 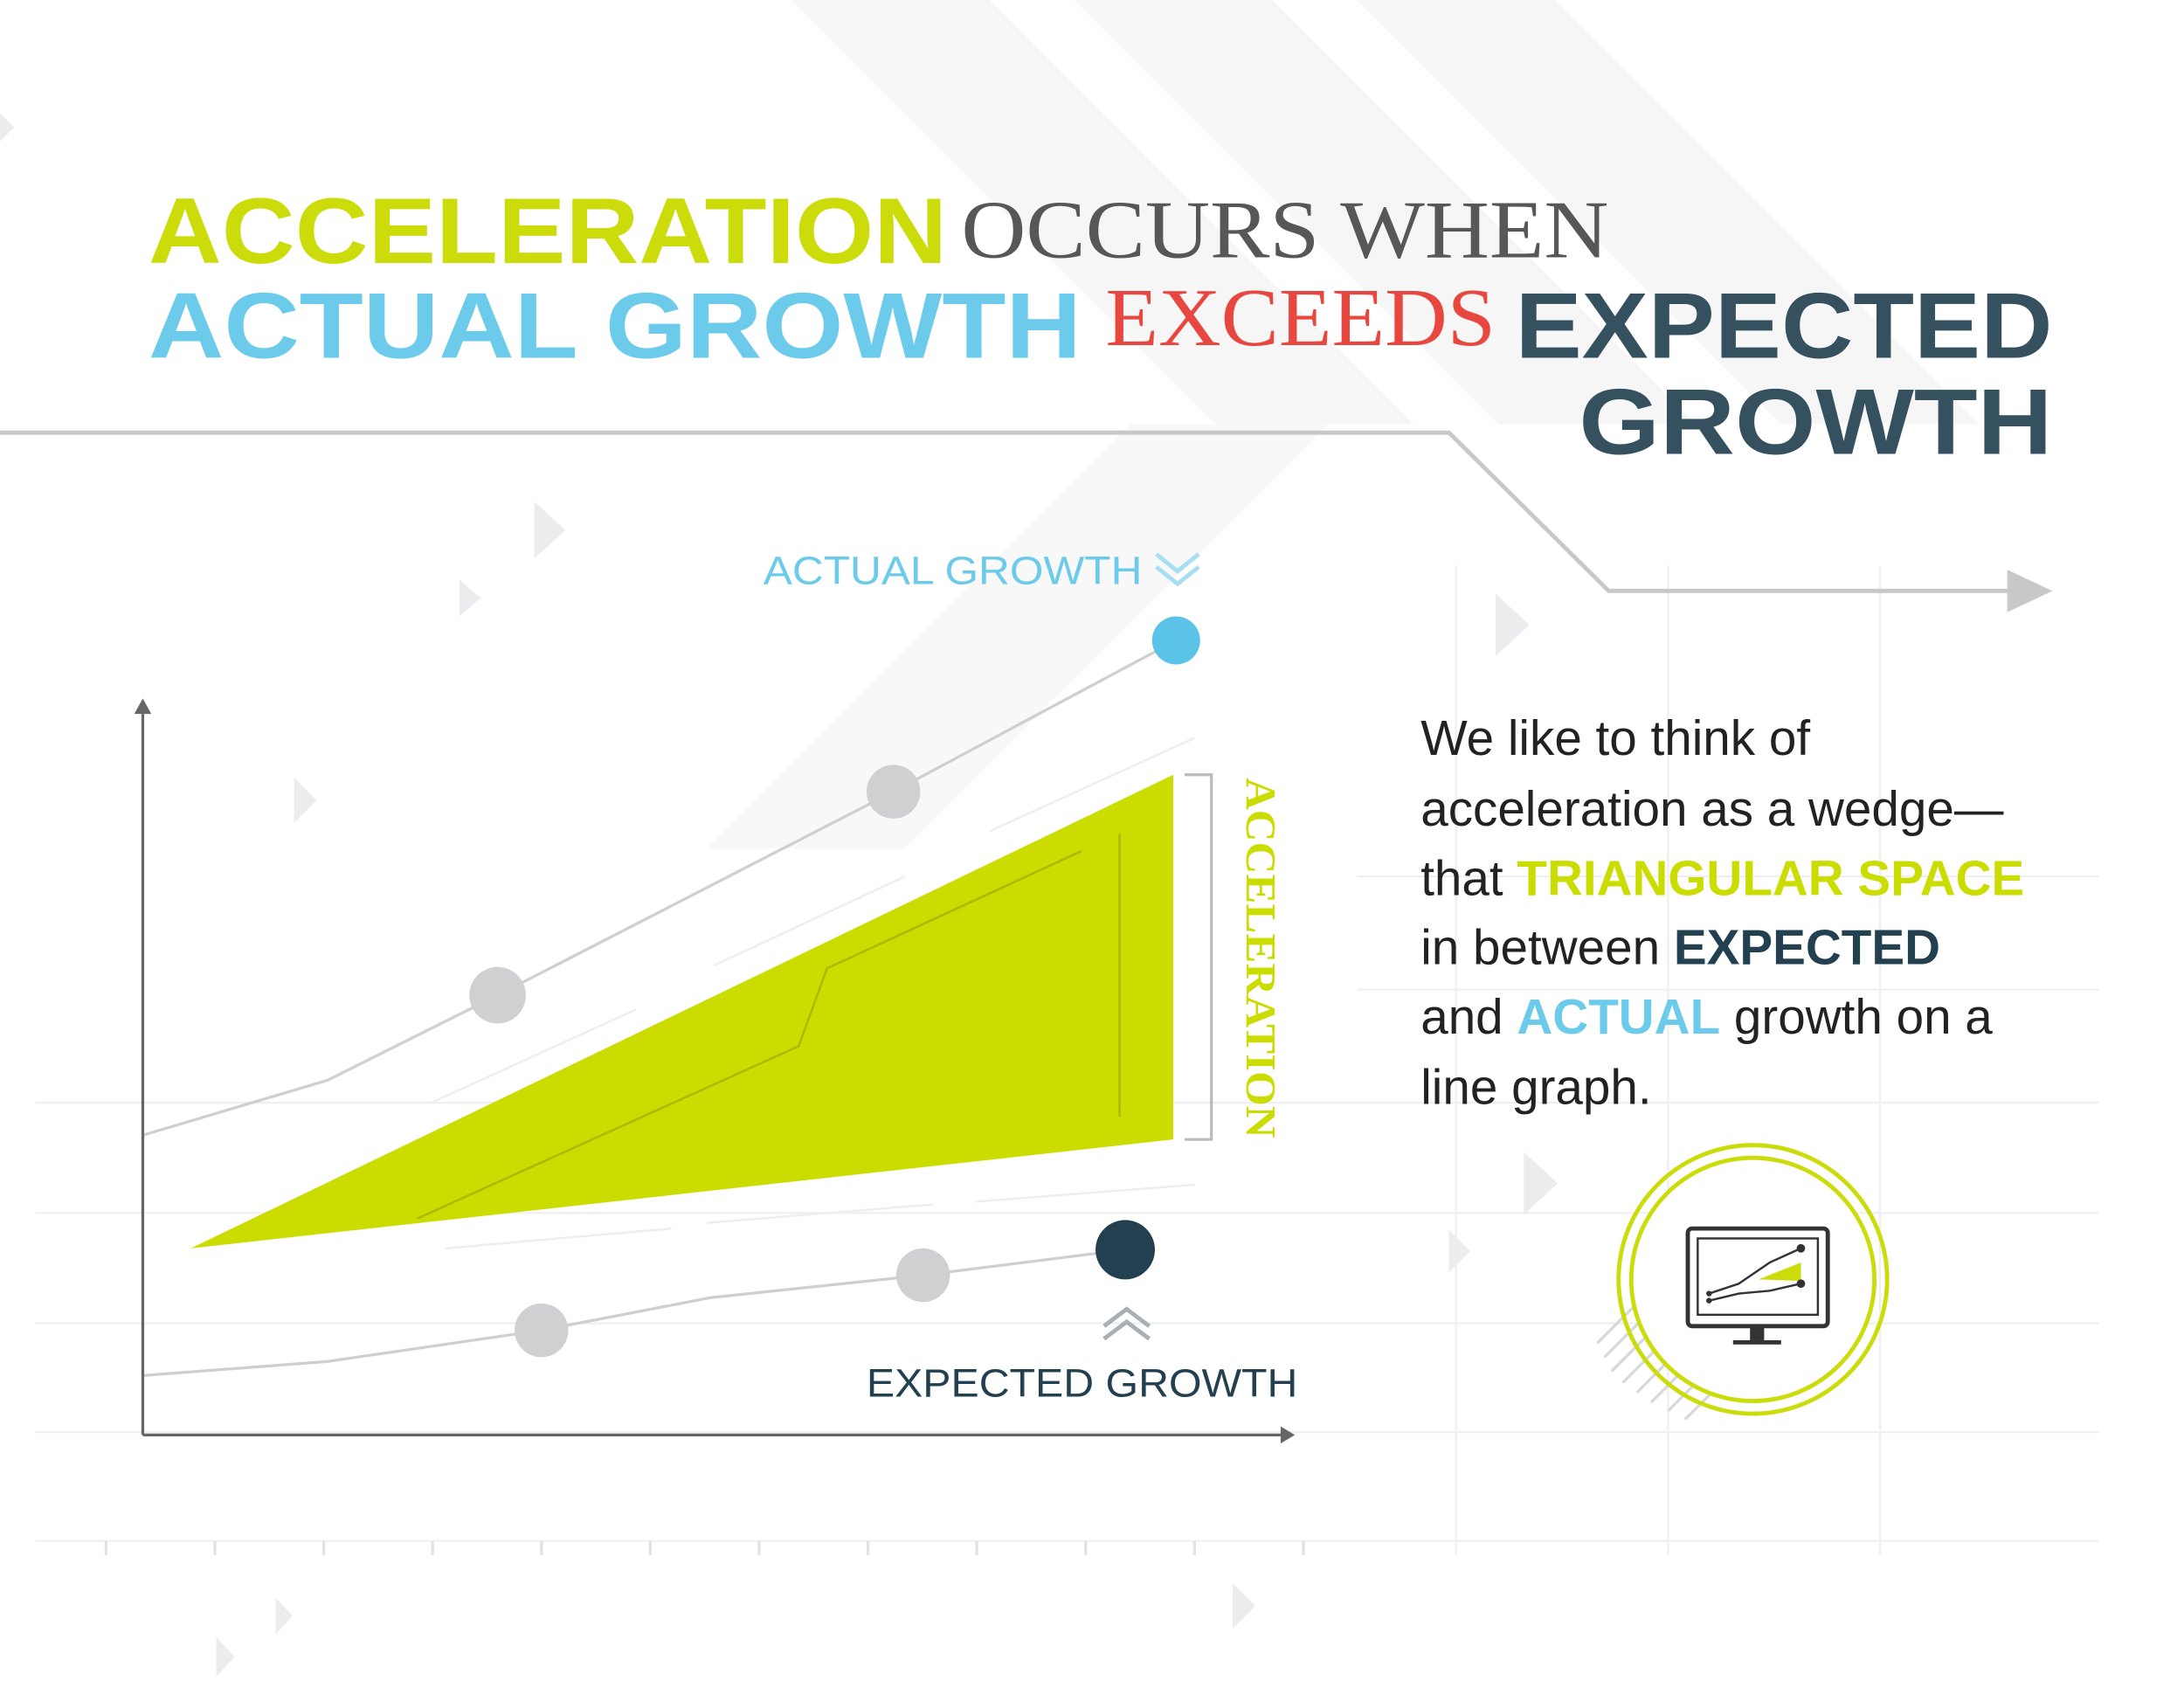 I want to click on text: We like to think of, so click(x=1615, y=738).